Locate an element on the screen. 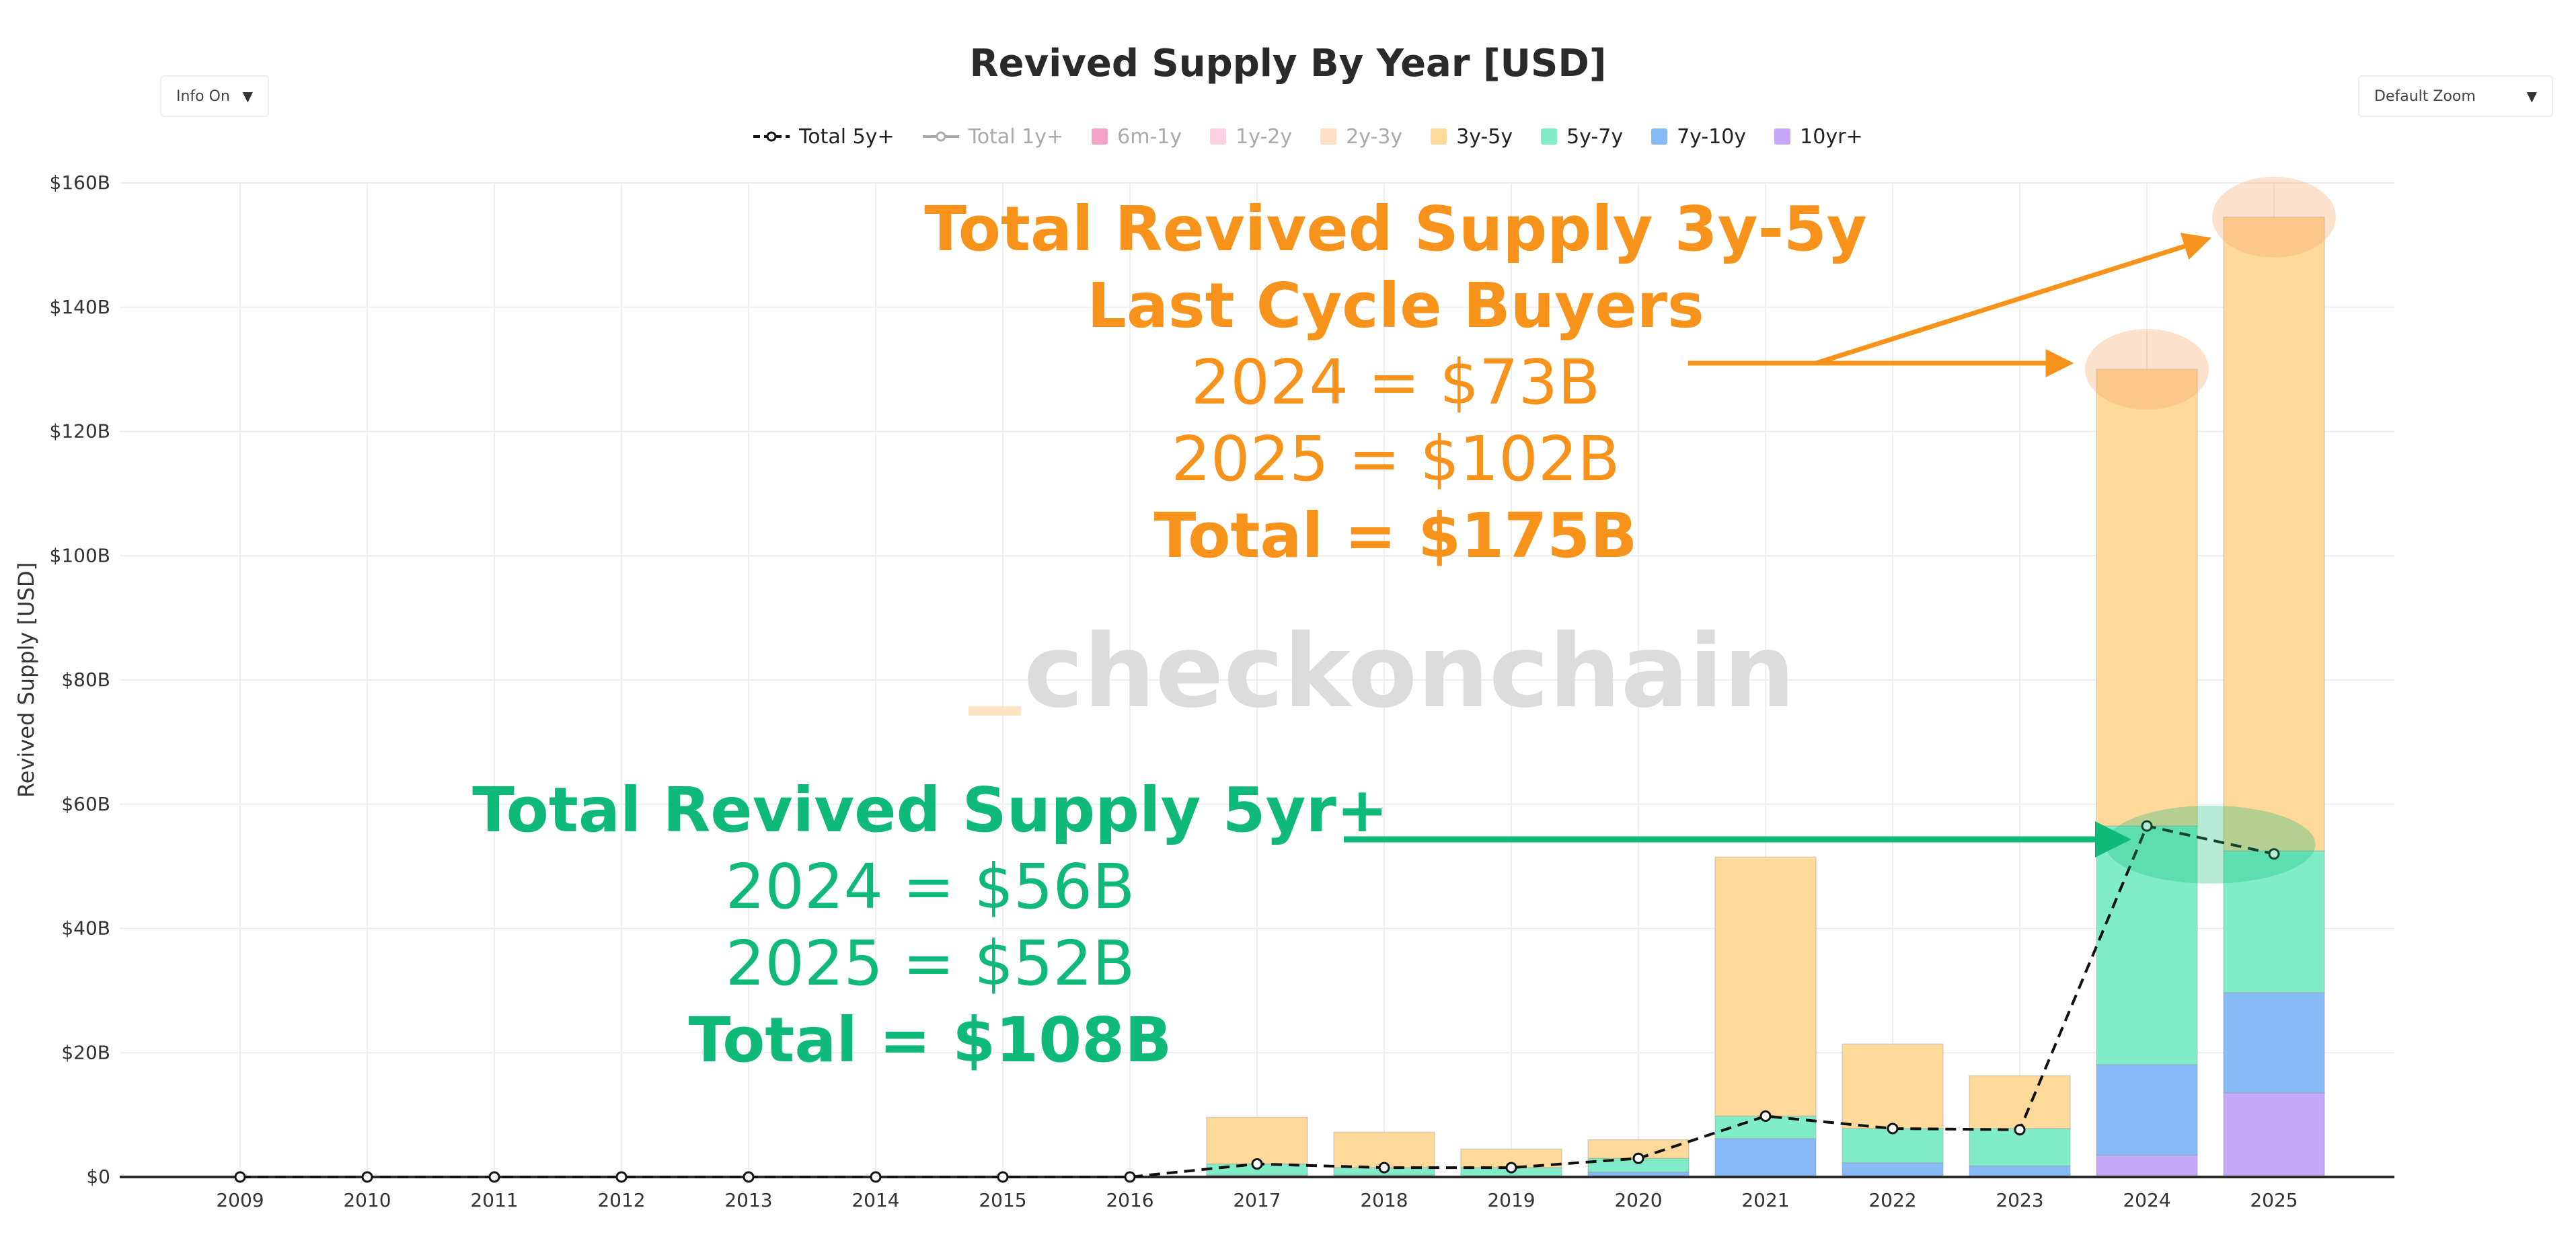 This screenshot has height=1255, width=2576. legend-item-6m-1y: 6m-1y is located at coordinates (1137, 137).